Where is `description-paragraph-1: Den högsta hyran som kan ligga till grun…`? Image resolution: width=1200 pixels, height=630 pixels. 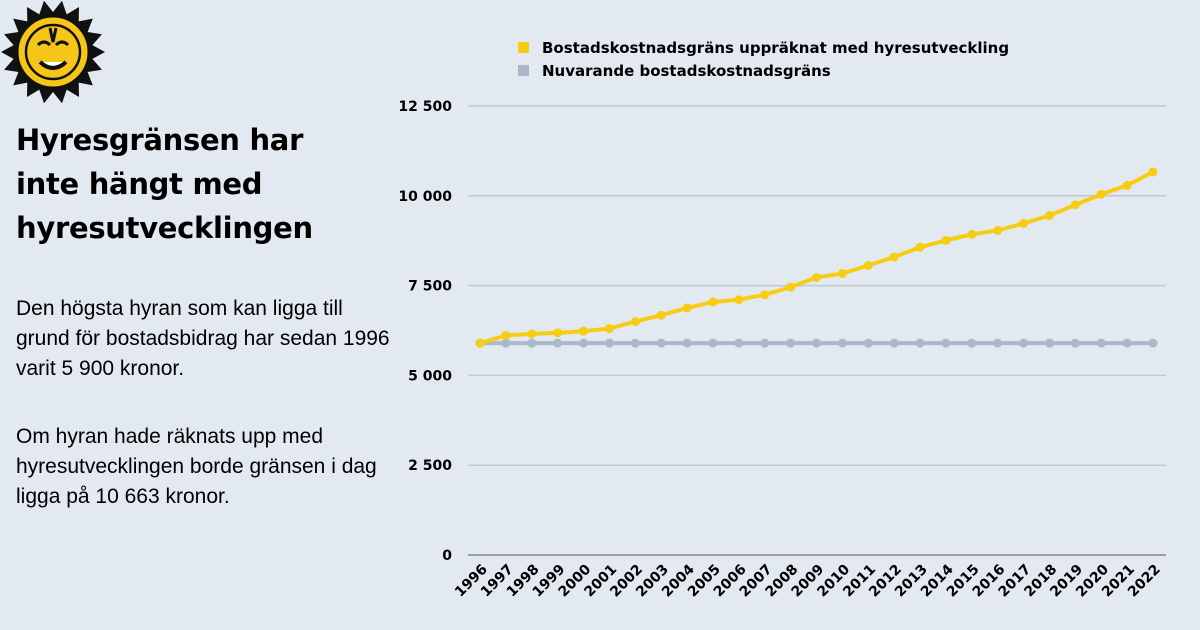
description-paragraph-1: Den högsta hyran som kan ligga till grun… is located at coordinates (203, 338).